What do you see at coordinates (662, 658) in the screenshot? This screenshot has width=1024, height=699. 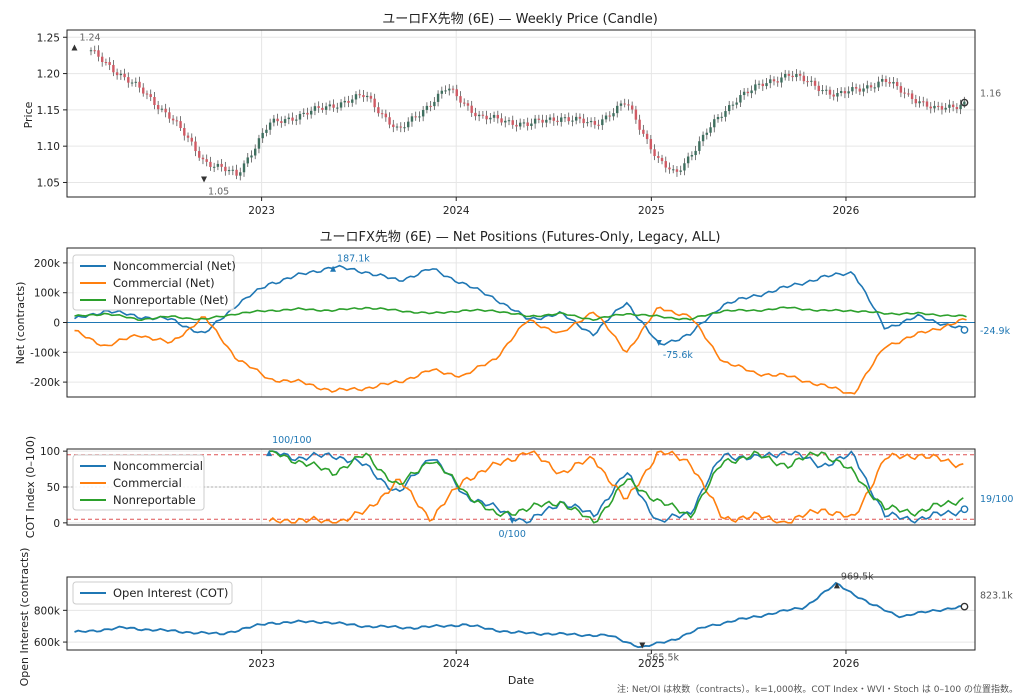 I see `oi-low-label: 565.5k` at bounding box center [662, 658].